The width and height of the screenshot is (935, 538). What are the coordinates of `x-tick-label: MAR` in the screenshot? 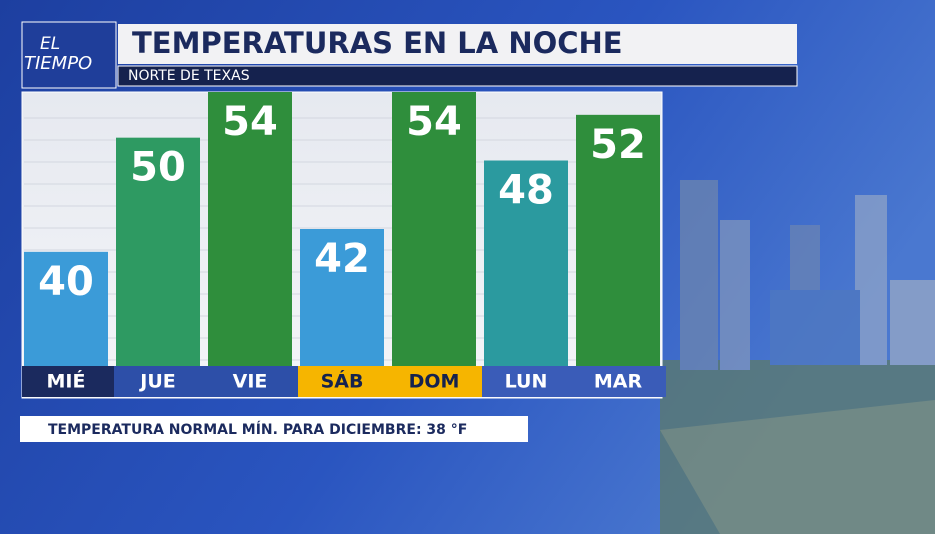 It's located at (618, 382).